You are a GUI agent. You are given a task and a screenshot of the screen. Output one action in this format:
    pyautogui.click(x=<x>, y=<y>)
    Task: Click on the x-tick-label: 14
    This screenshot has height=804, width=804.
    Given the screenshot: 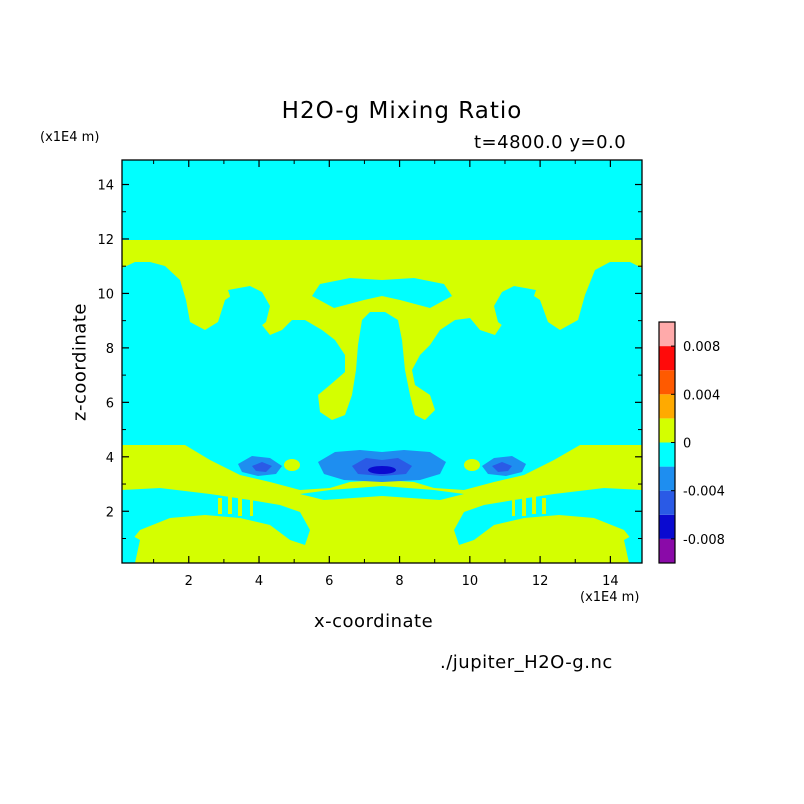 What is the action you would take?
    pyautogui.click(x=610, y=581)
    